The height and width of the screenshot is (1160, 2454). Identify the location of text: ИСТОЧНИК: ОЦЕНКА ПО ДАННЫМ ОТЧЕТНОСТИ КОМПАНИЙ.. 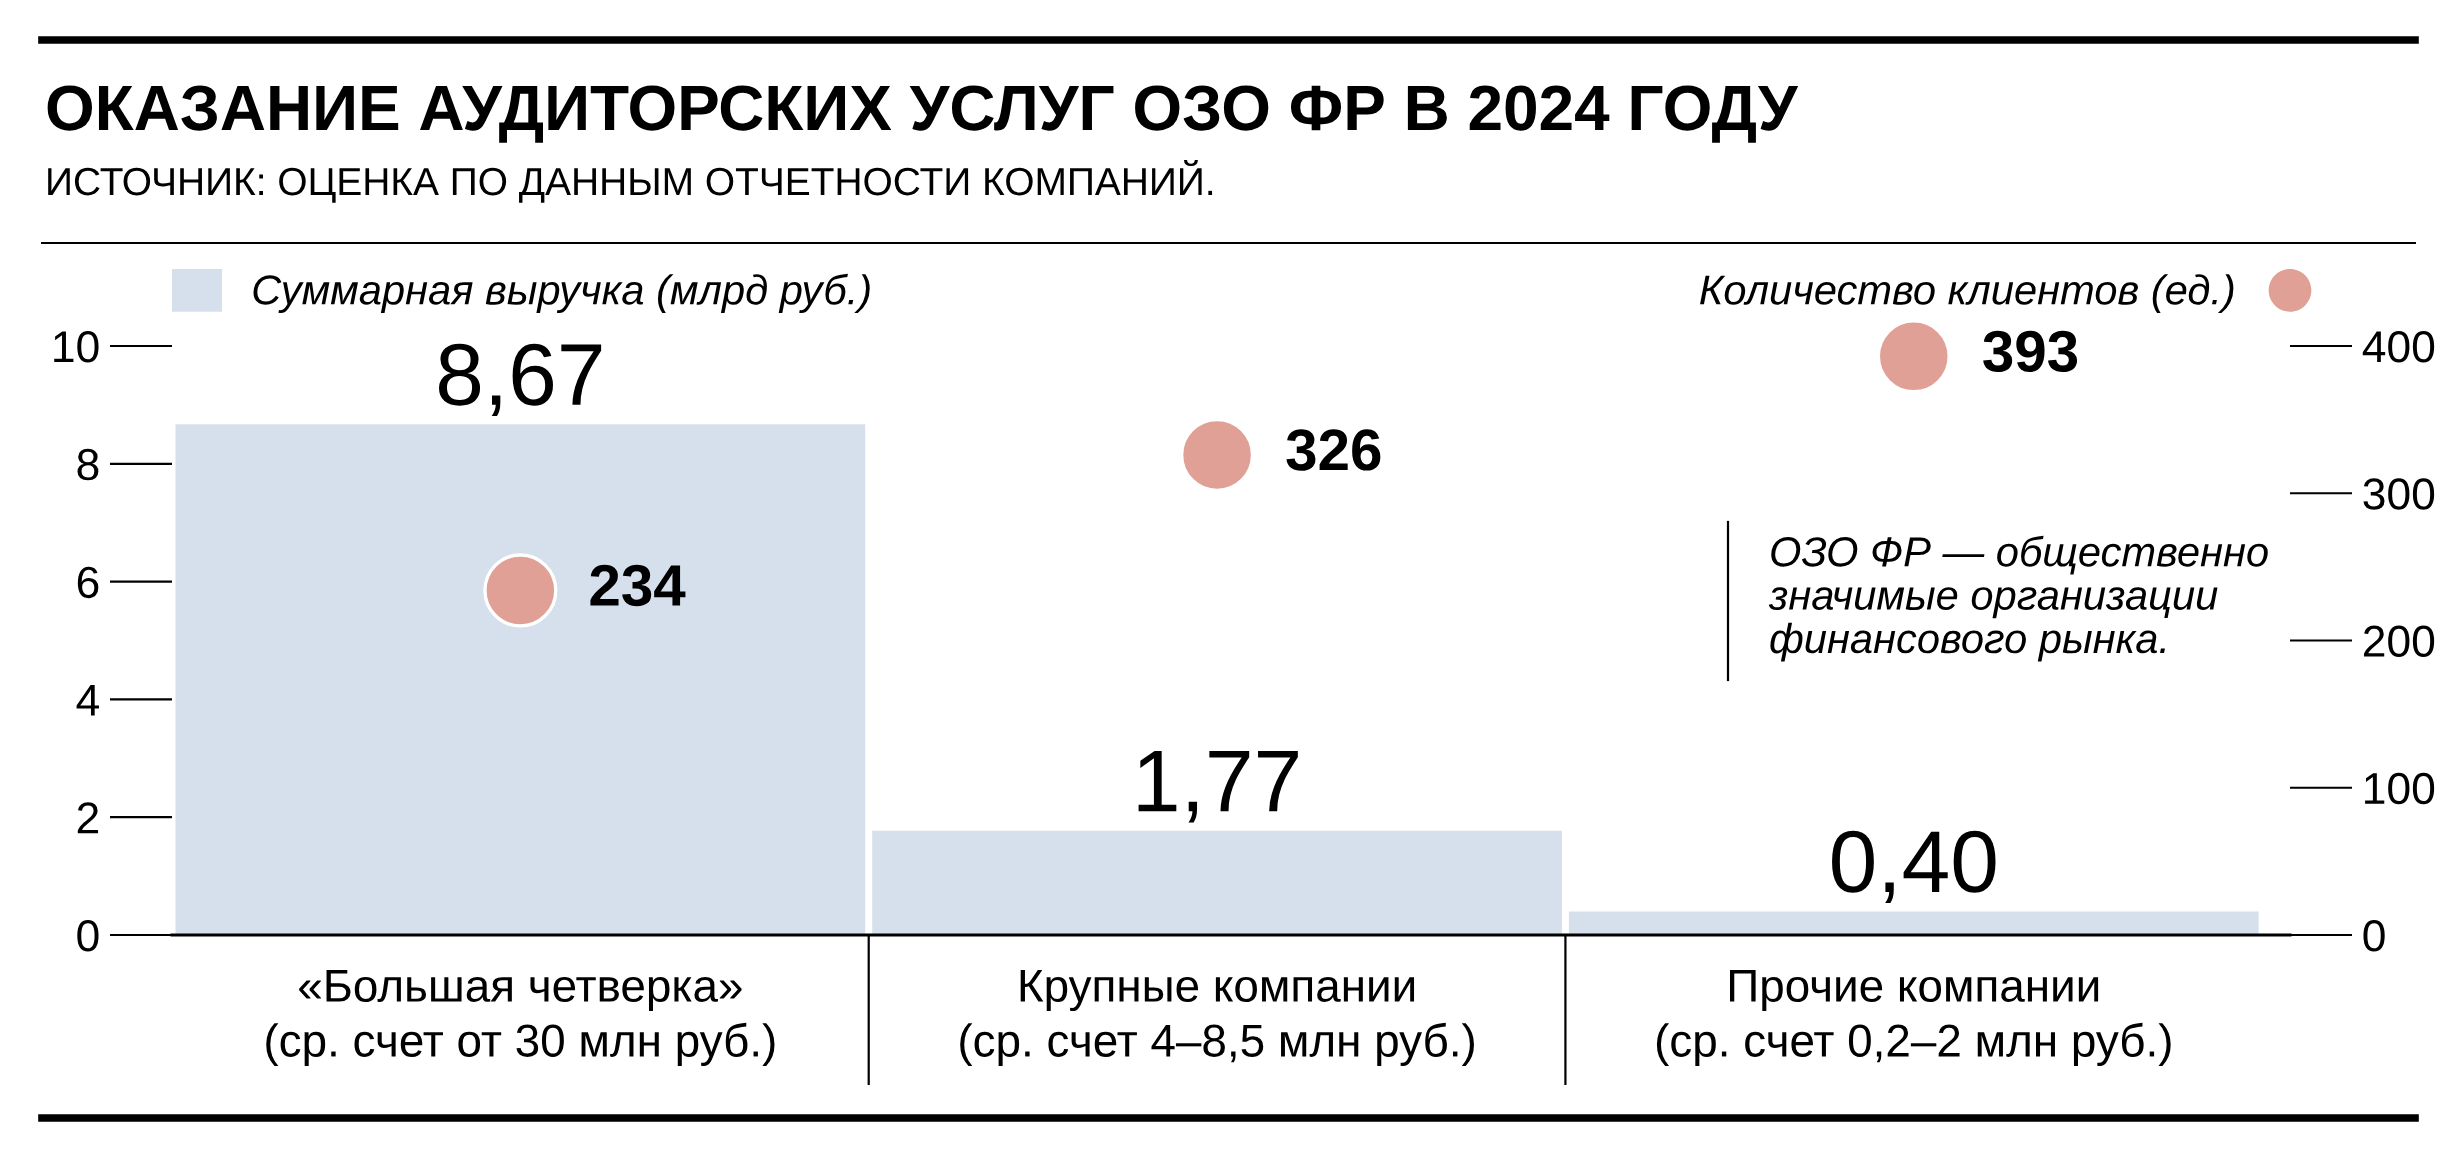
(630, 181).